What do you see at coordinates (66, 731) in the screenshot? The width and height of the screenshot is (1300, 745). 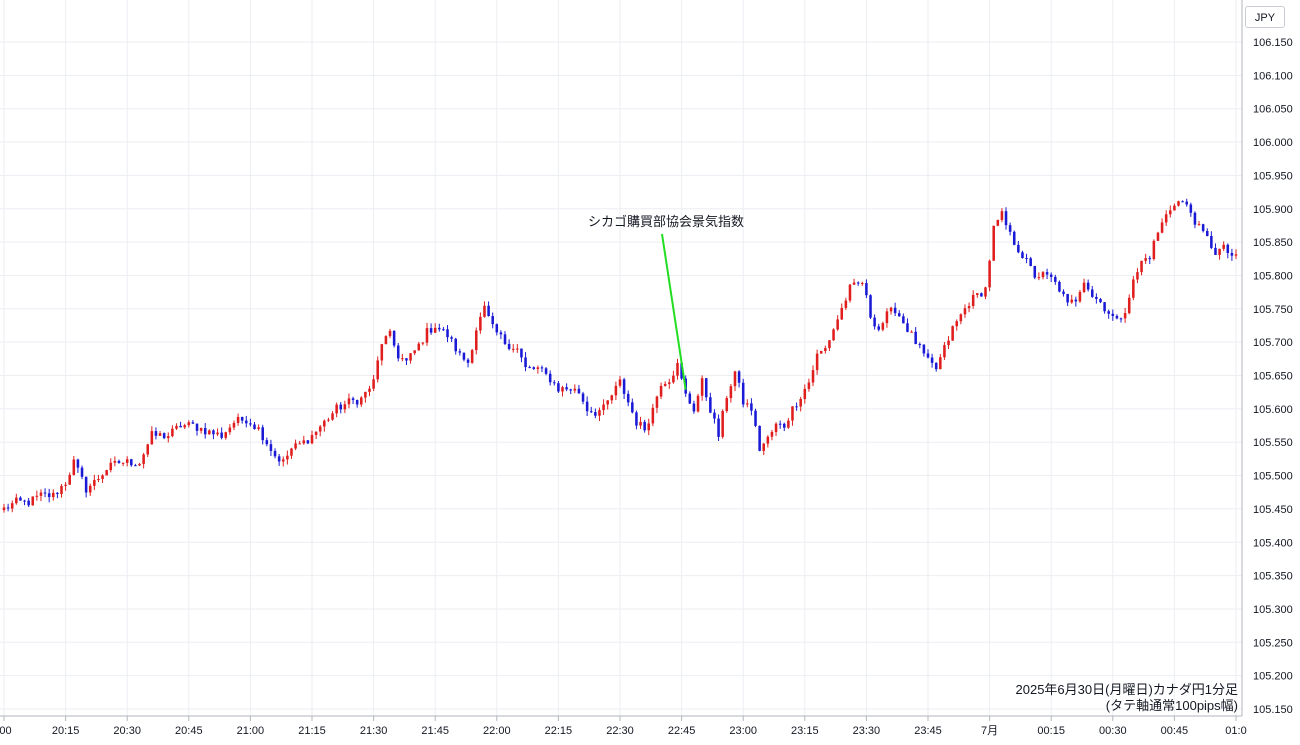 I see `x-tick-label: 20:15` at bounding box center [66, 731].